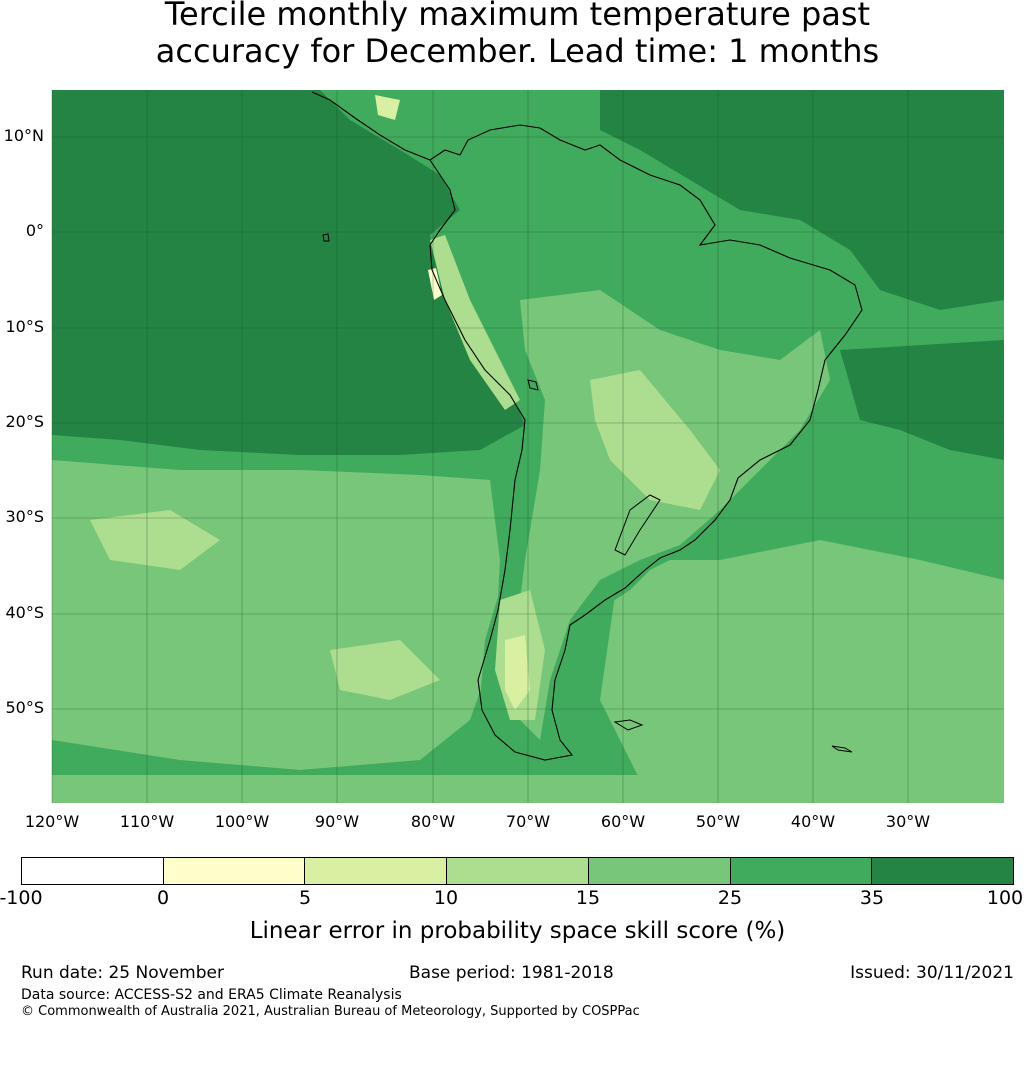 This screenshot has height=1065, width=1035. Describe the element at coordinates (637, 525) in the screenshot. I see `rio-de-la-plata` at that location.